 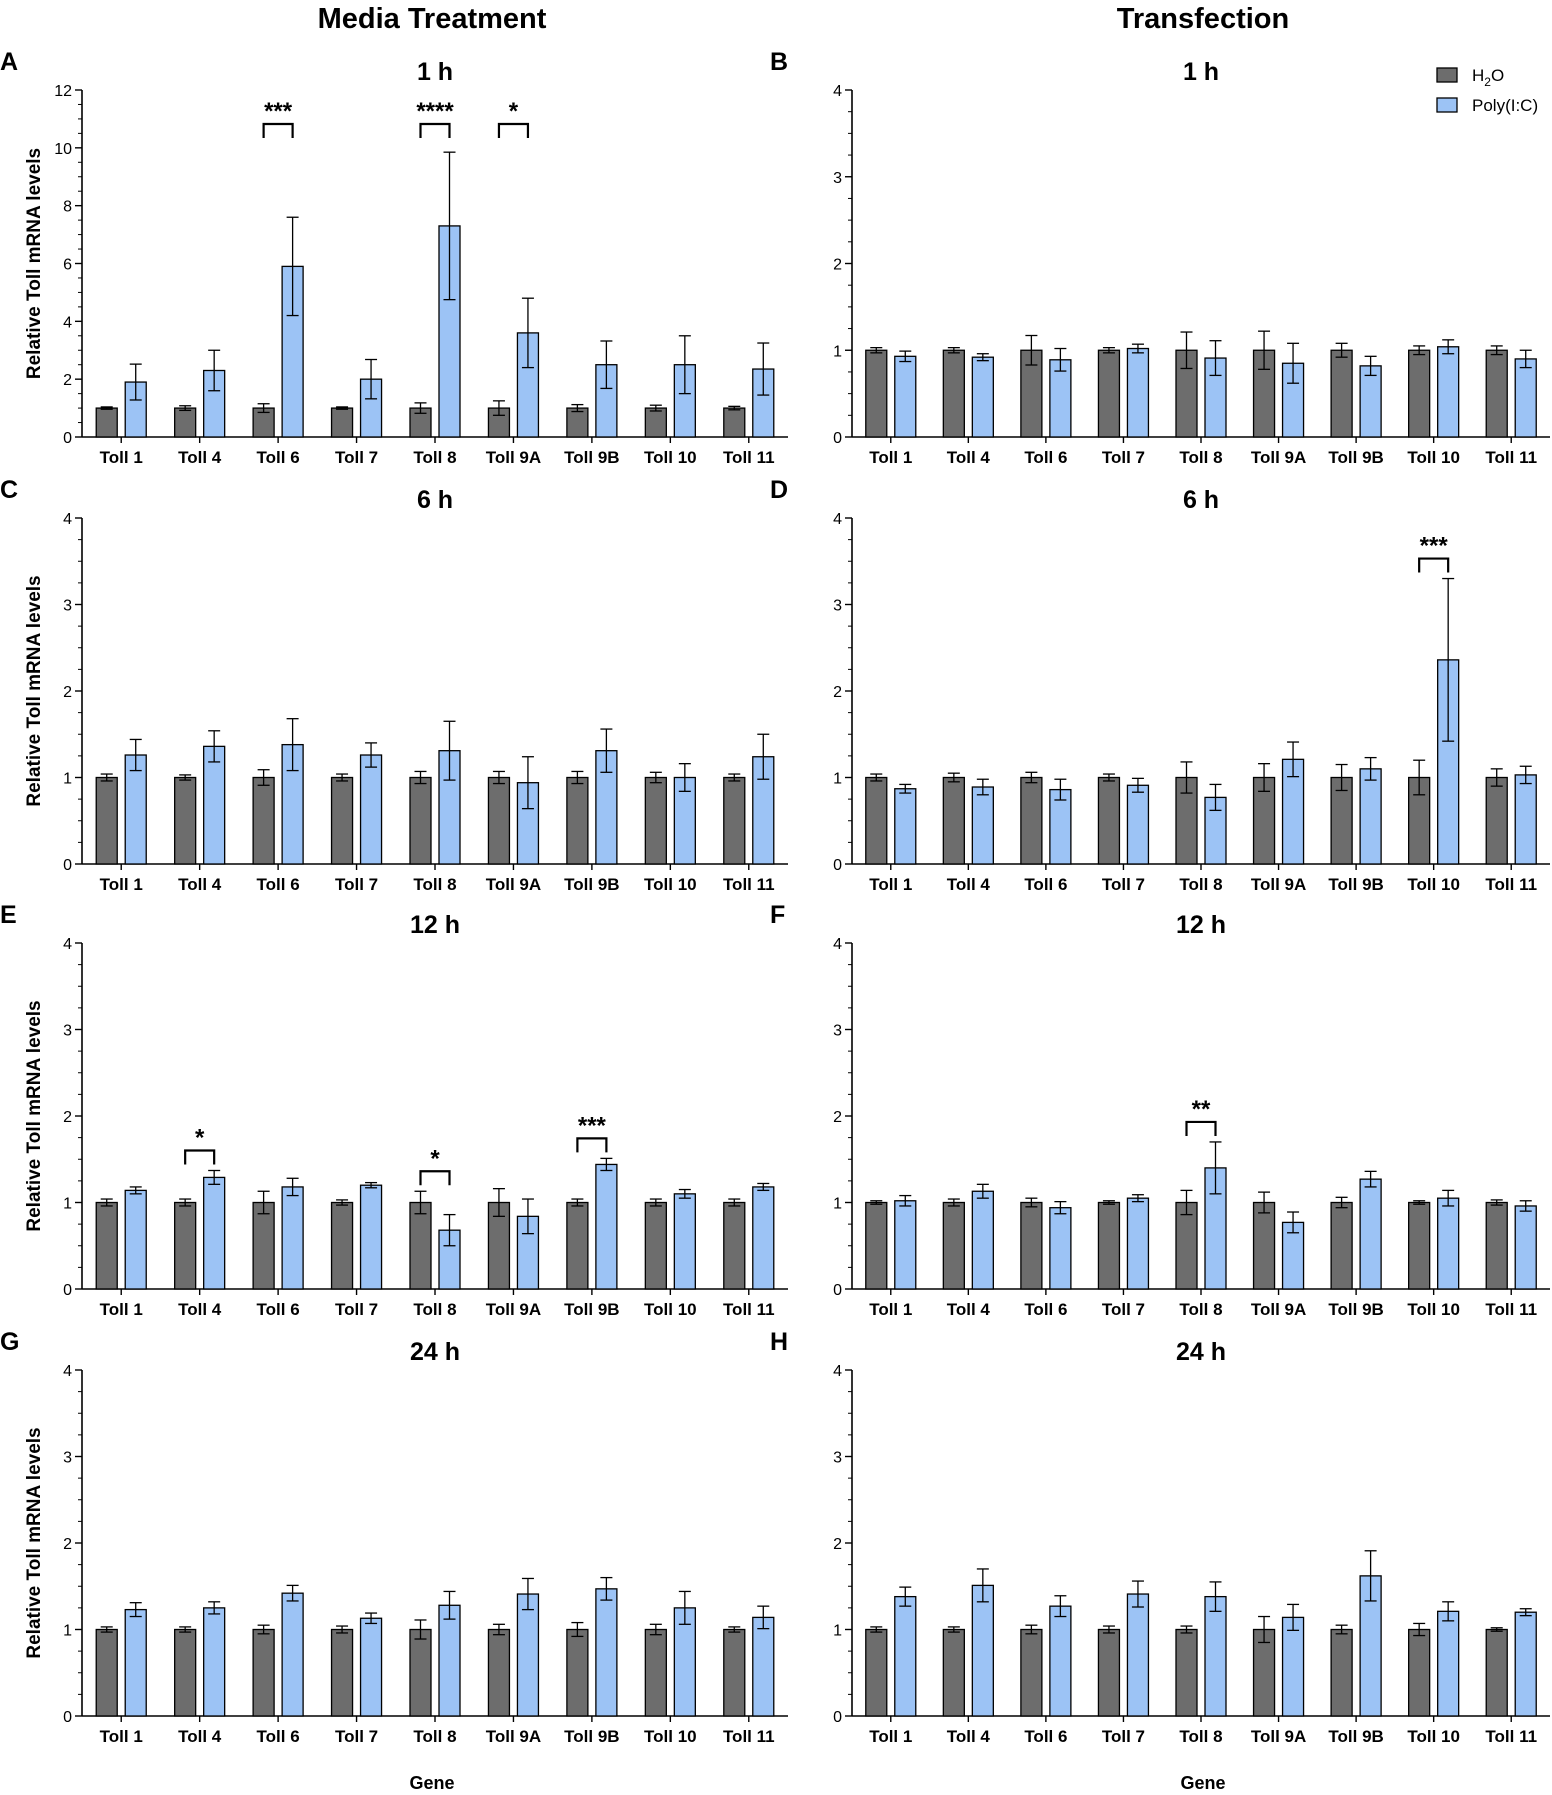 What do you see at coordinates (435, 111) in the screenshot?
I see `significance-label: ****` at bounding box center [435, 111].